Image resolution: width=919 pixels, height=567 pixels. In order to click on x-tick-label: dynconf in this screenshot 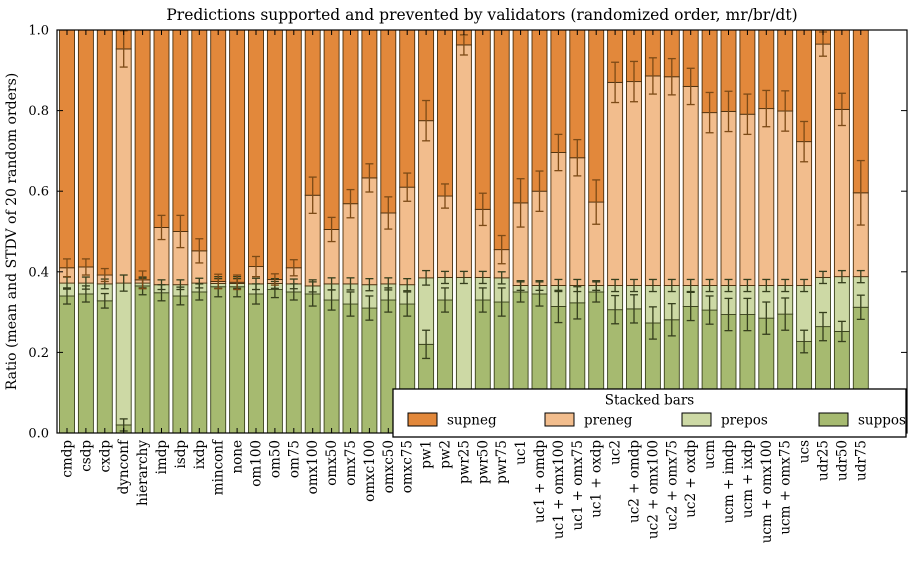, I will do `click(124, 466)`.